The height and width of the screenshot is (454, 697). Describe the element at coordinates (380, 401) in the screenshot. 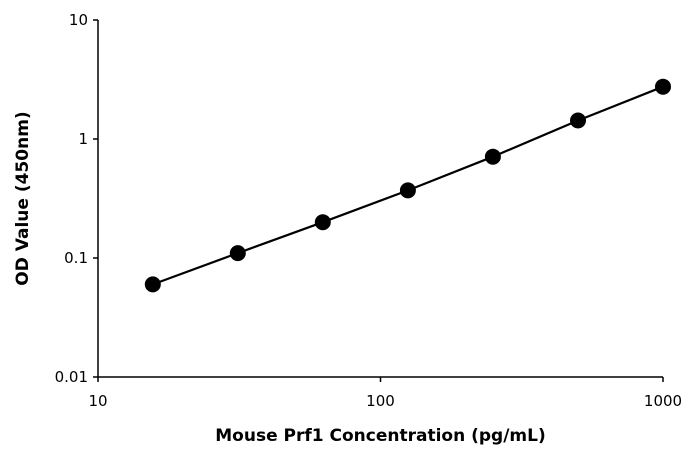

I see `x-tick-label: 100` at that location.